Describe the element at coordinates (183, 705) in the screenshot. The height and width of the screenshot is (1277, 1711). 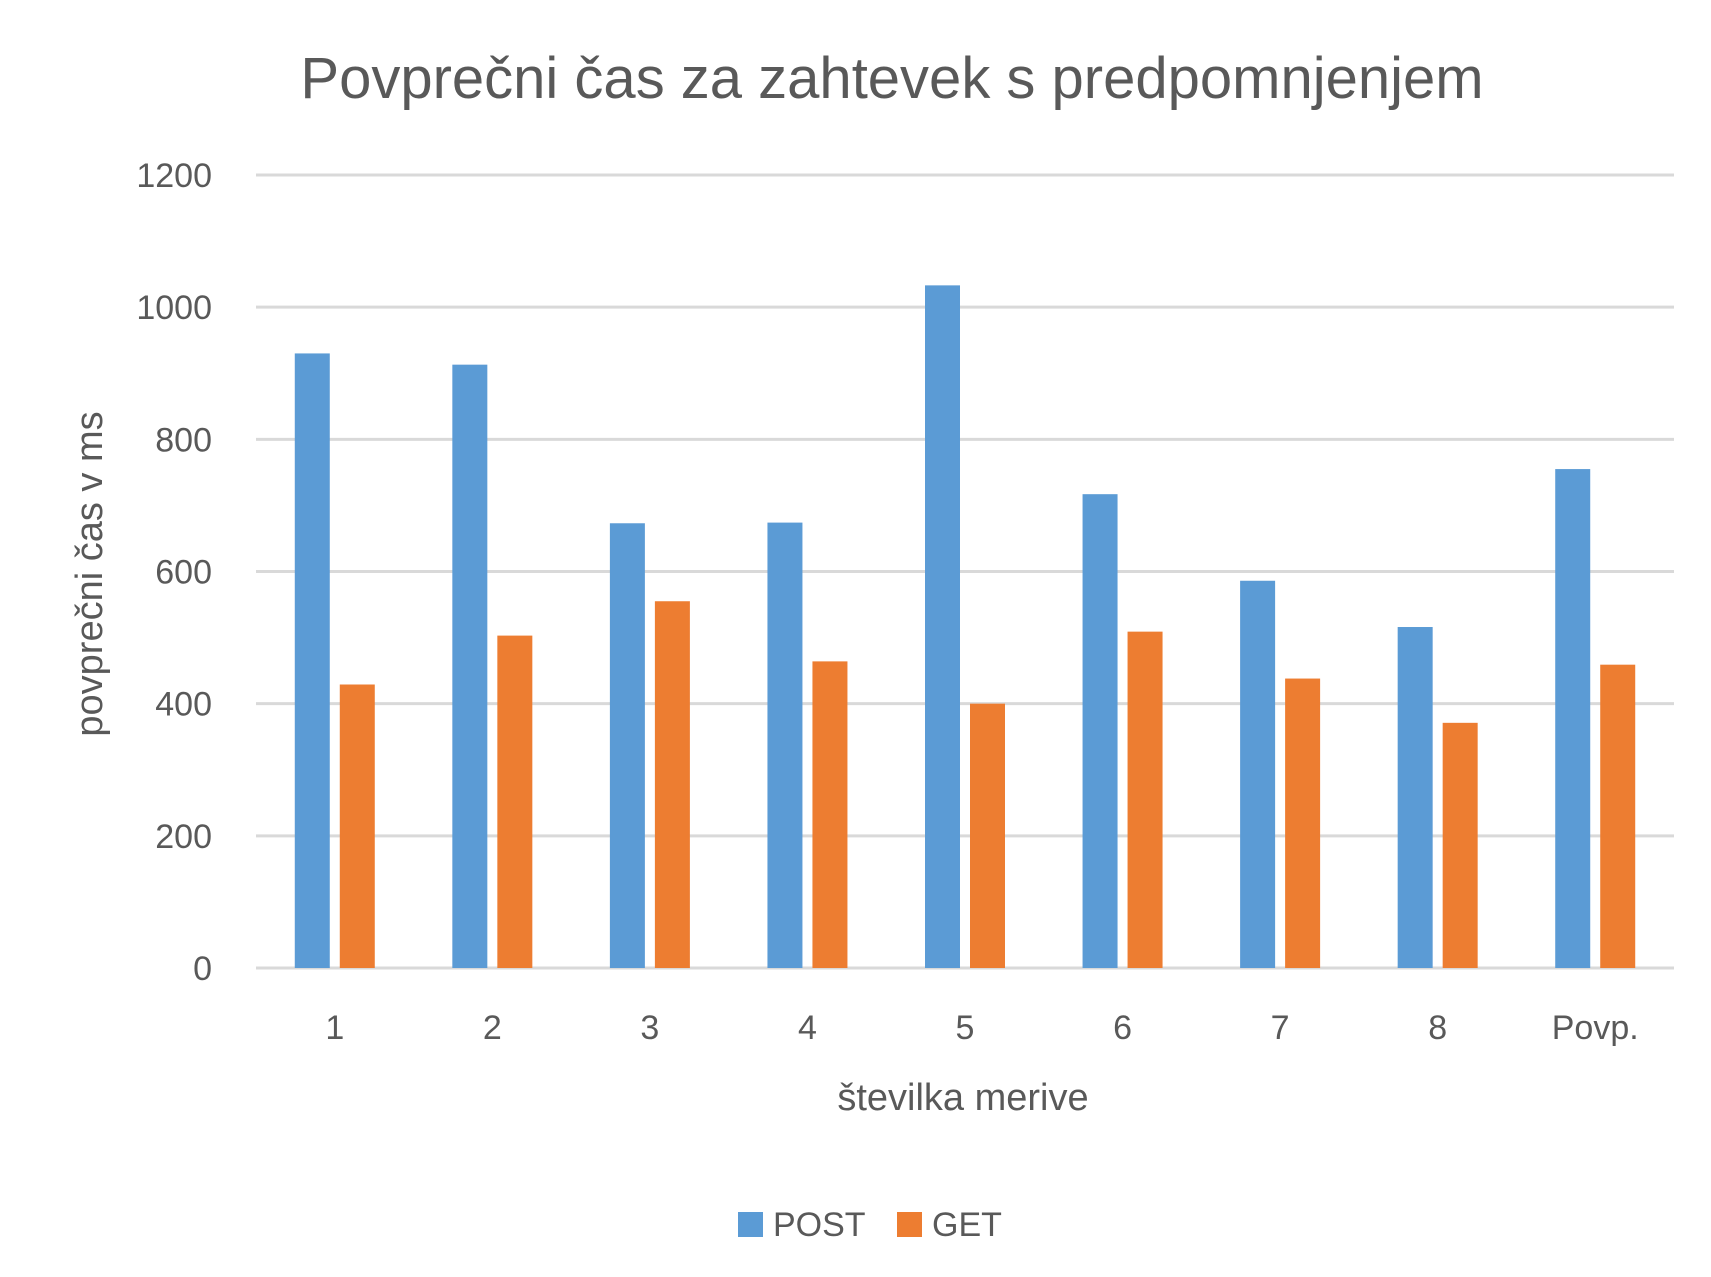
I see `y-tick-label: 400` at that location.